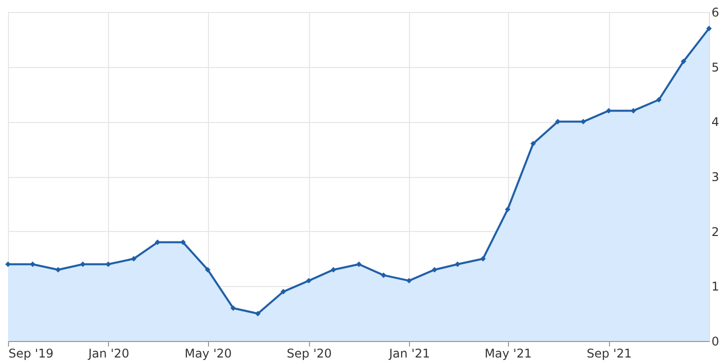 The height and width of the screenshot is (364, 724). I want to click on y-tick-label: 6, so click(716, 13).